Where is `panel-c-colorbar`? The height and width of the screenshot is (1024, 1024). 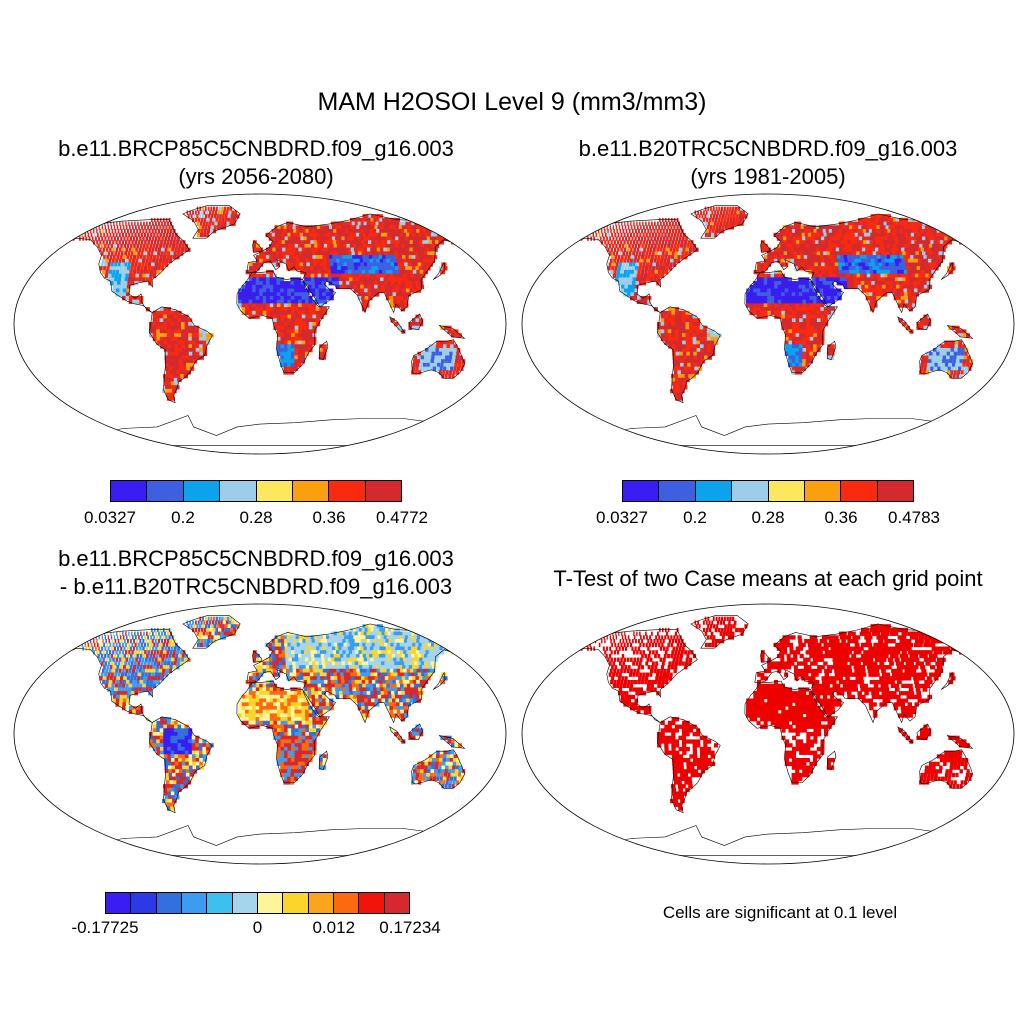
panel-c-colorbar is located at coordinates (257, 903).